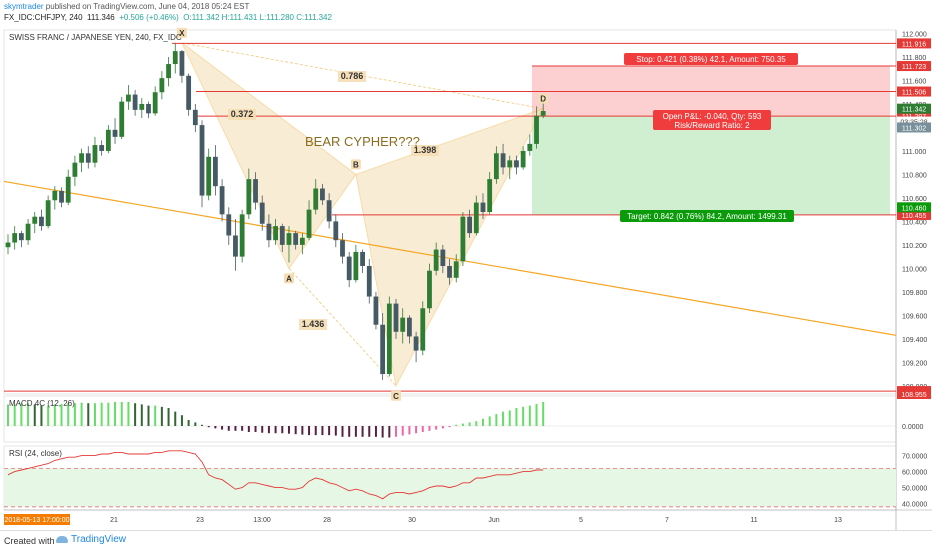  I want to click on target-alt-tag: 110.460, so click(914, 208).